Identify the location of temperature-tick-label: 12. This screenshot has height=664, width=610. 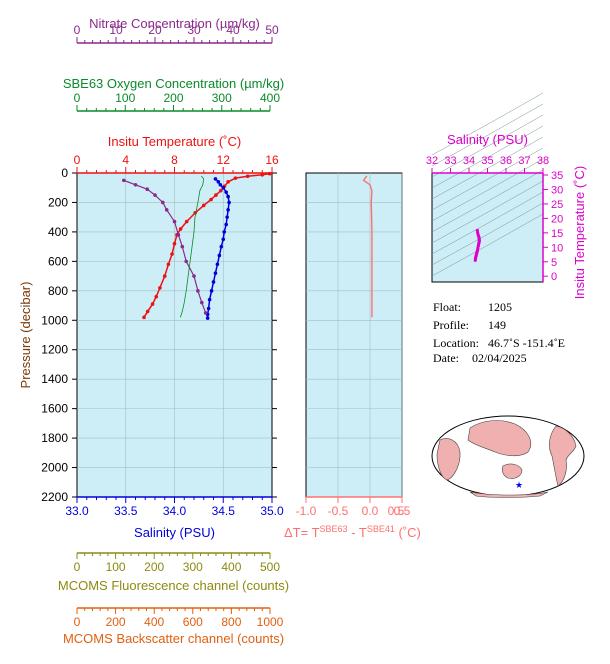
(224, 160).